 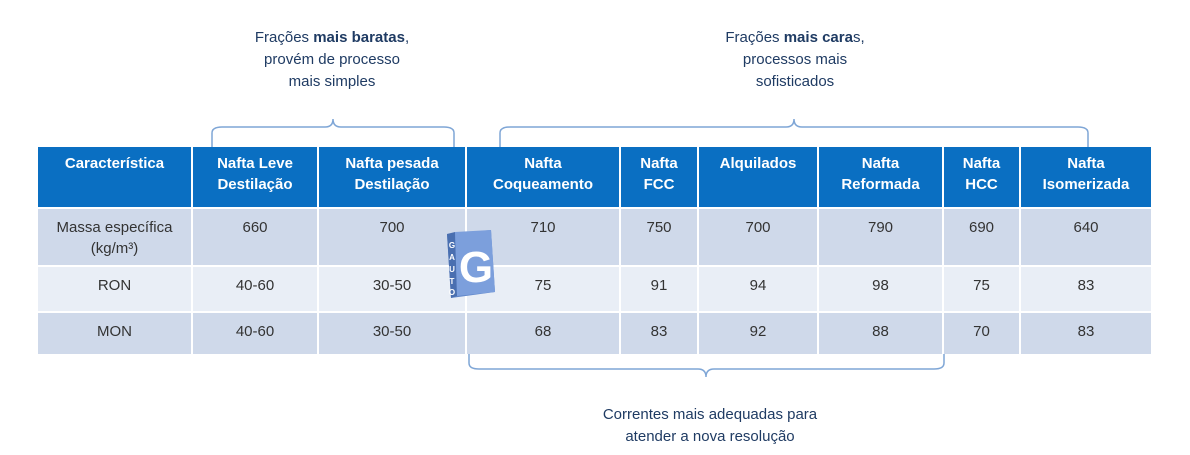 What do you see at coordinates (452, 281) in the screenshot?
I see `svg-text: T` at bounding box center [452, 281].